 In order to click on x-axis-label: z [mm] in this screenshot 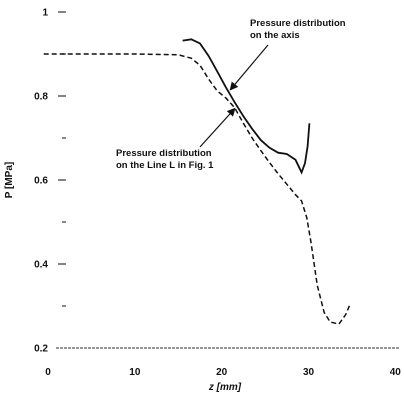, I will do `click(225, 387)`.